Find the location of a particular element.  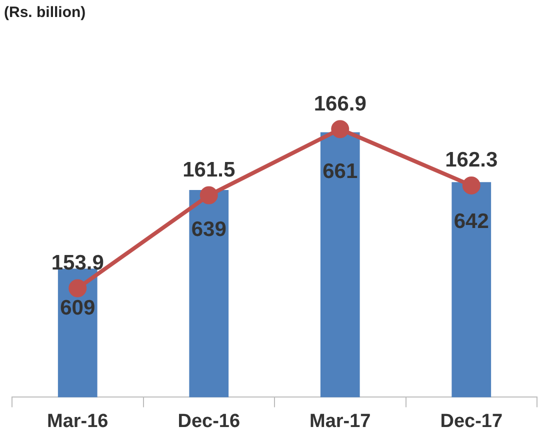

x-tick-label: Dec-16 is located at coordinates (209, 421).